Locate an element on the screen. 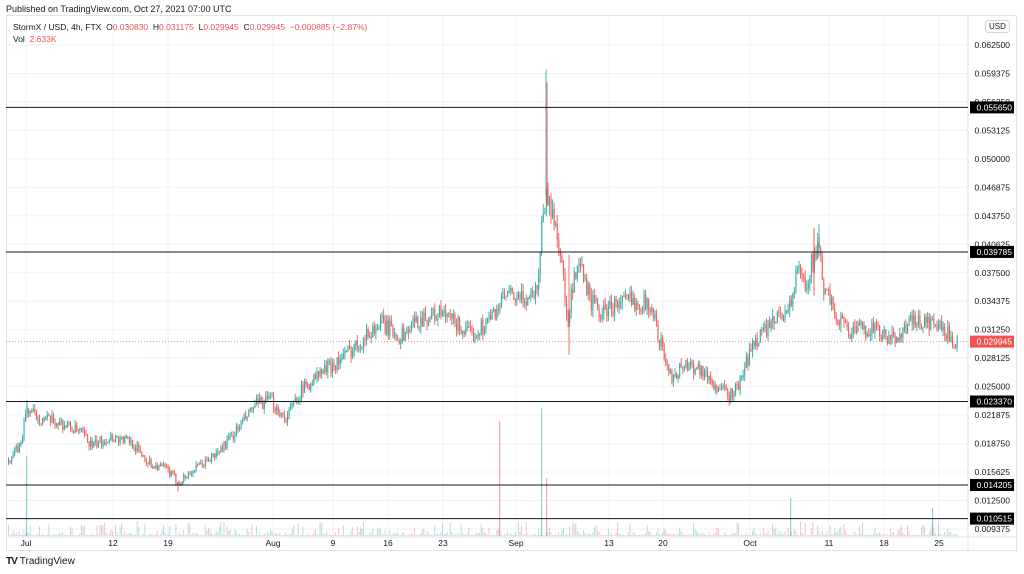 Image resolution: width=1024 pixels, height=574 pixels. open-value: 0.030830 is located at coordinates (130, 27).